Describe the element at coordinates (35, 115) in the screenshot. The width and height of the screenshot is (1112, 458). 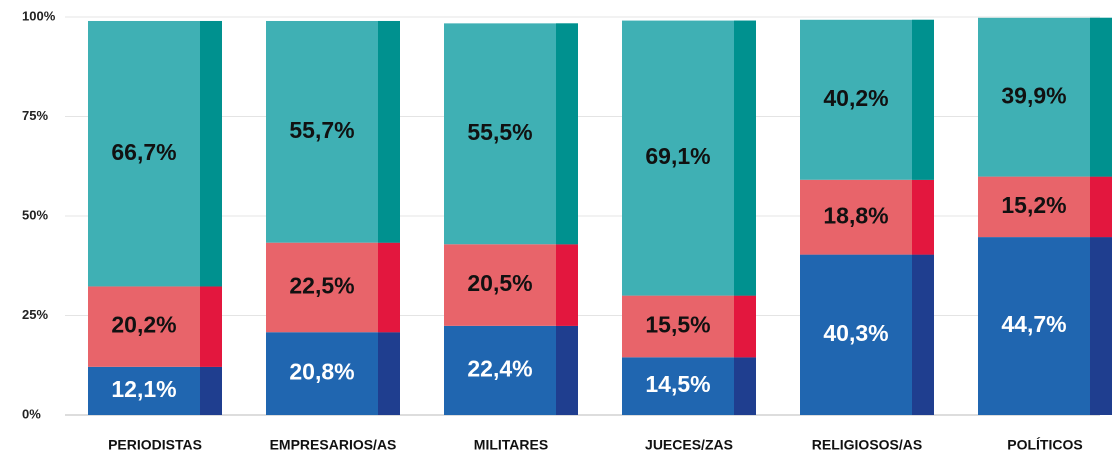
I see `y-tick-label: 75%` at that location.